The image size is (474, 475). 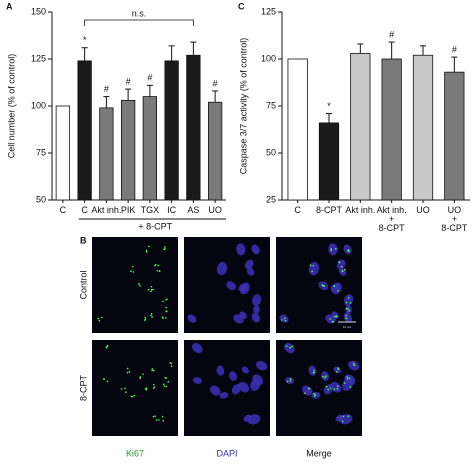 What do you see at coordinates (392, 219) in the screenshot?
I see `x-tick-label: Akt inh. +8-CPT` at bounding box center [392, 219].